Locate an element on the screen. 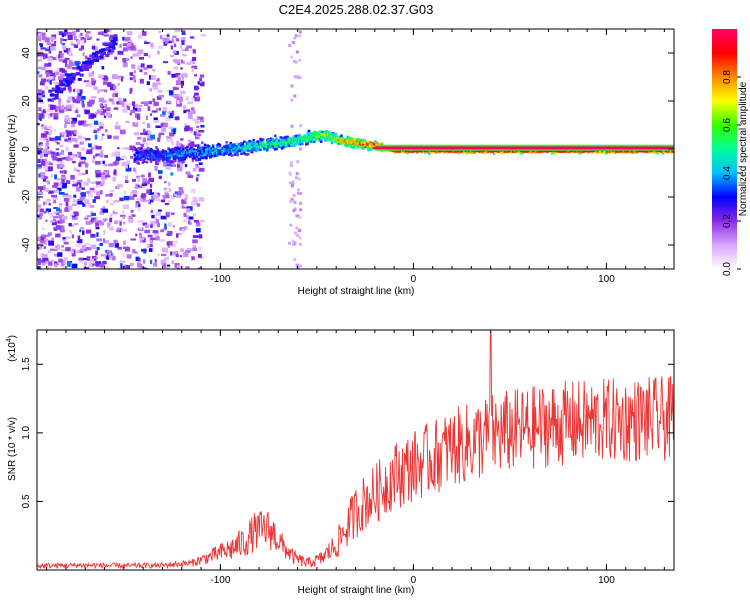 This screenshot has width=750, height=600. spectrogram-xlabel: Height of straight line (km) is located at coordinates (356, 291).